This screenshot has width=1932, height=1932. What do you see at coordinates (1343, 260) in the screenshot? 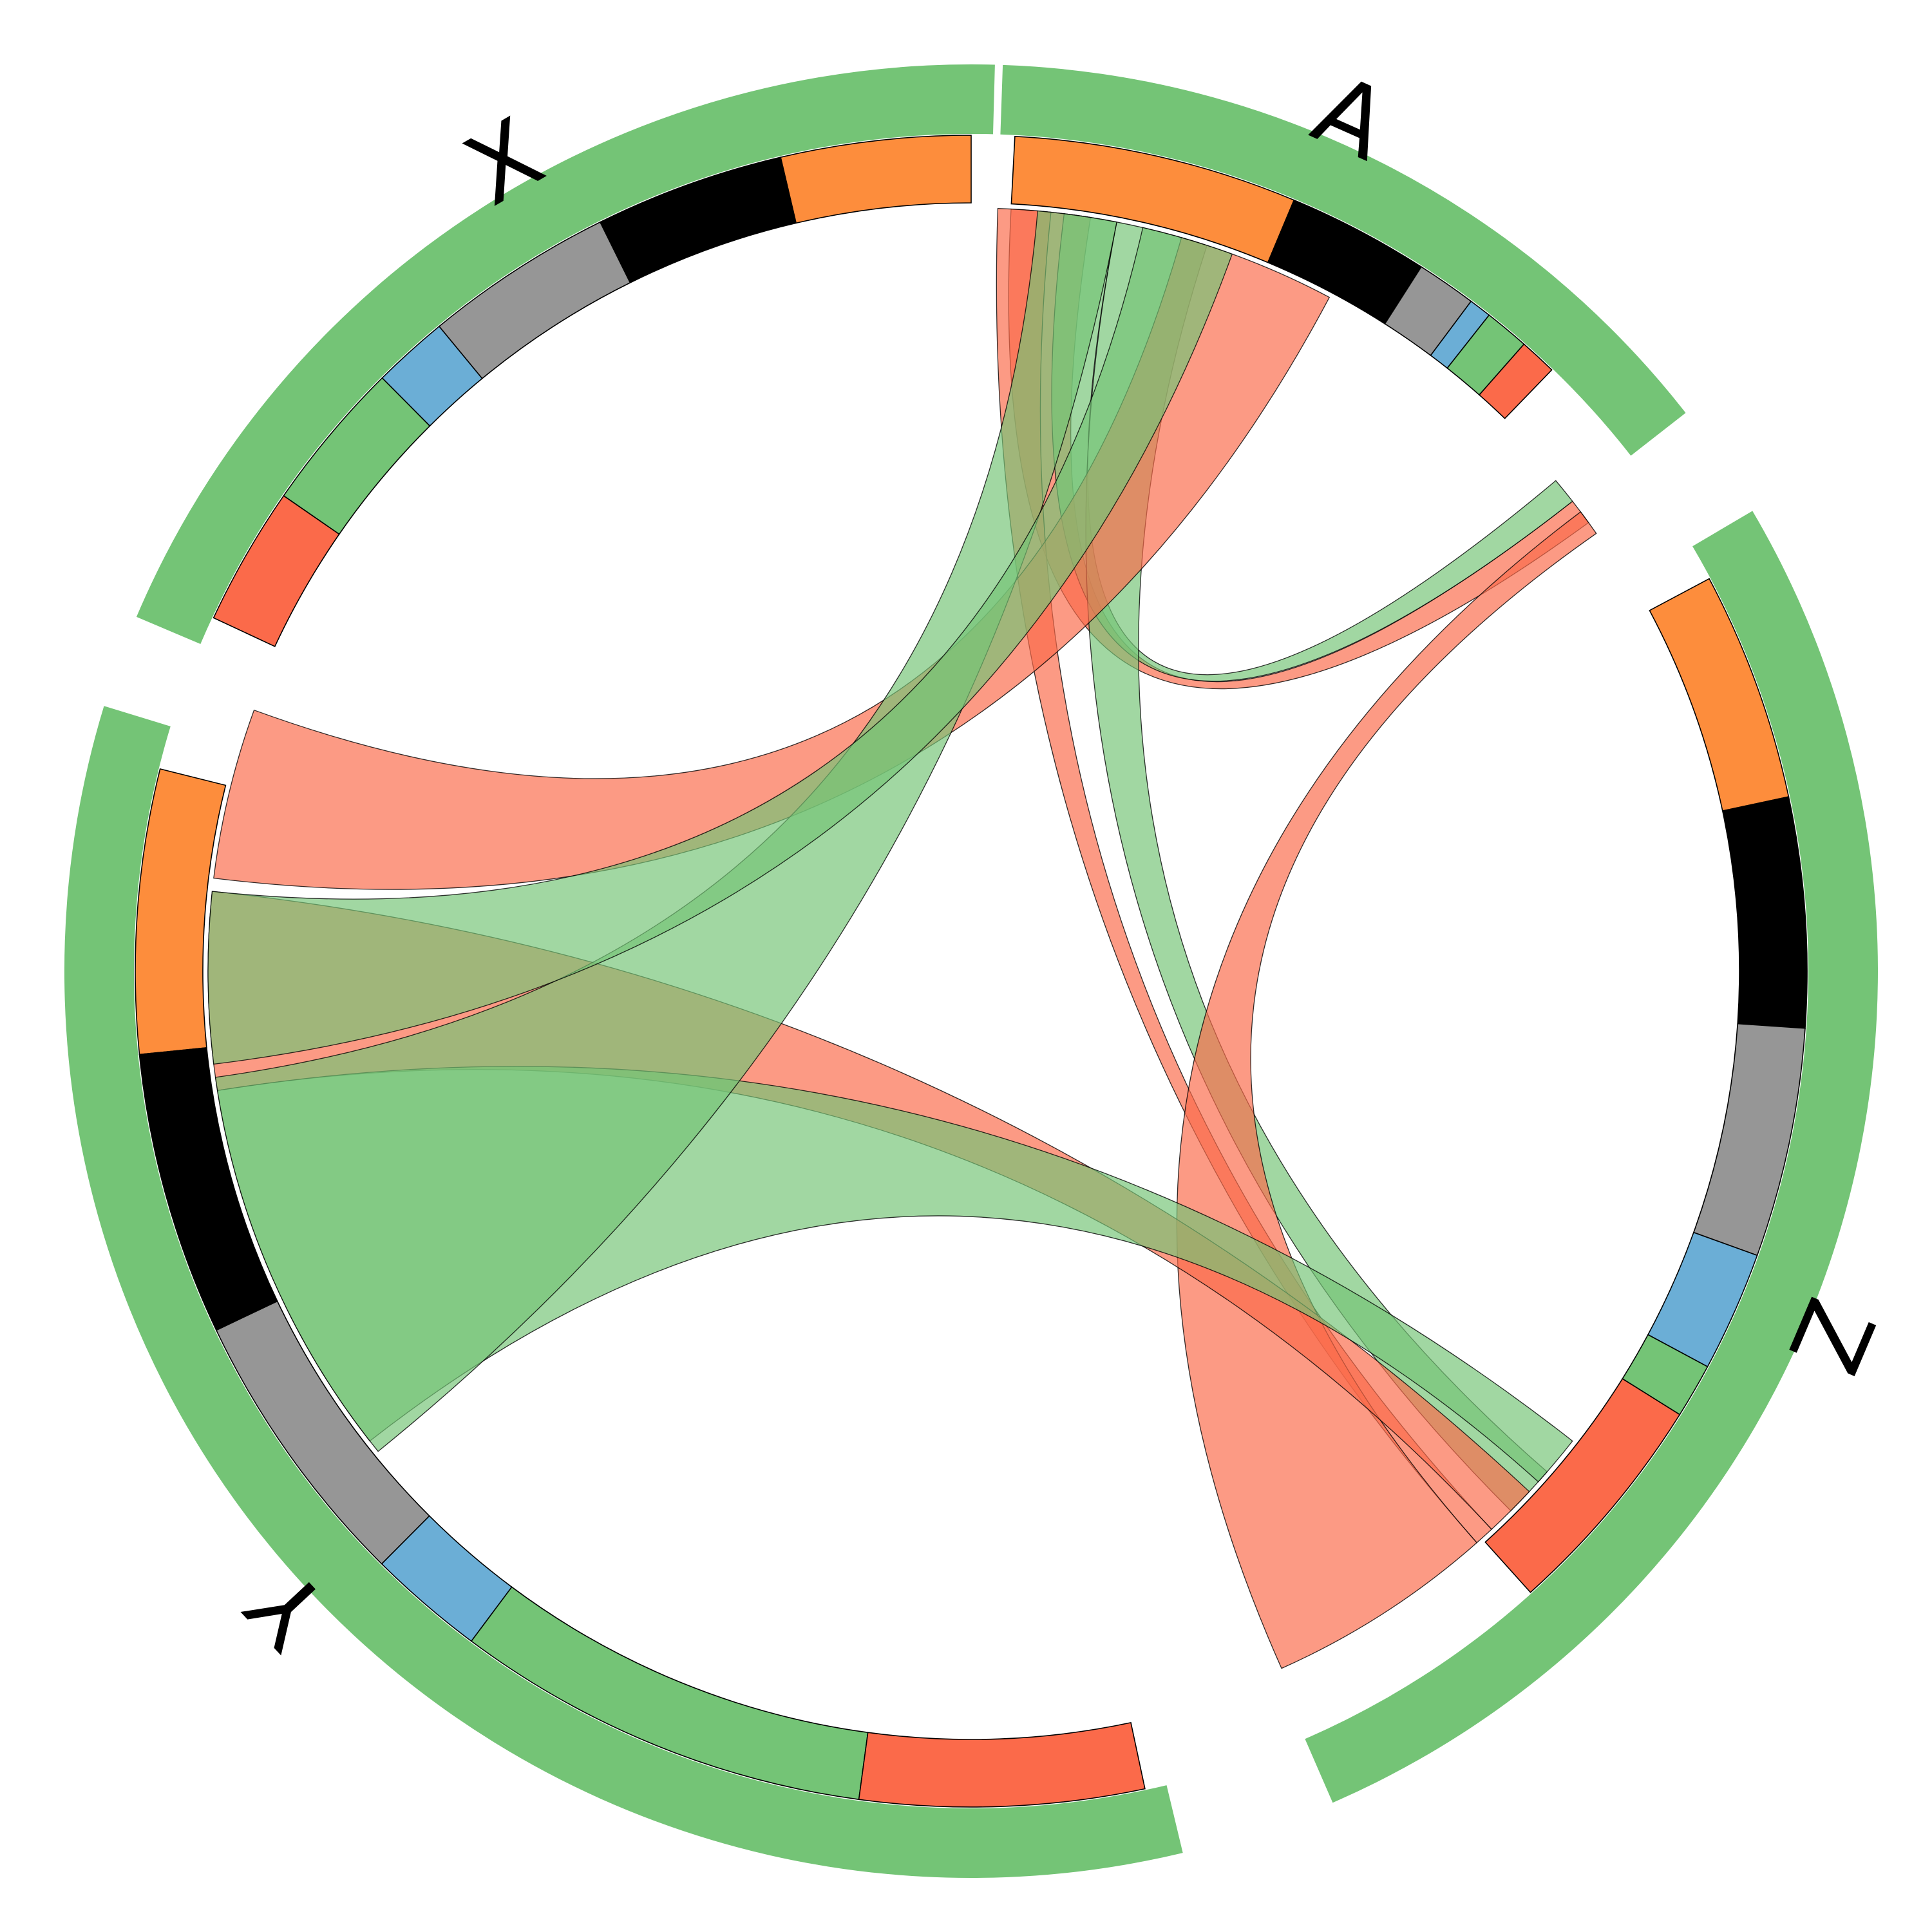
I see `outer-arc-a` at bounding box center [1343, 260].